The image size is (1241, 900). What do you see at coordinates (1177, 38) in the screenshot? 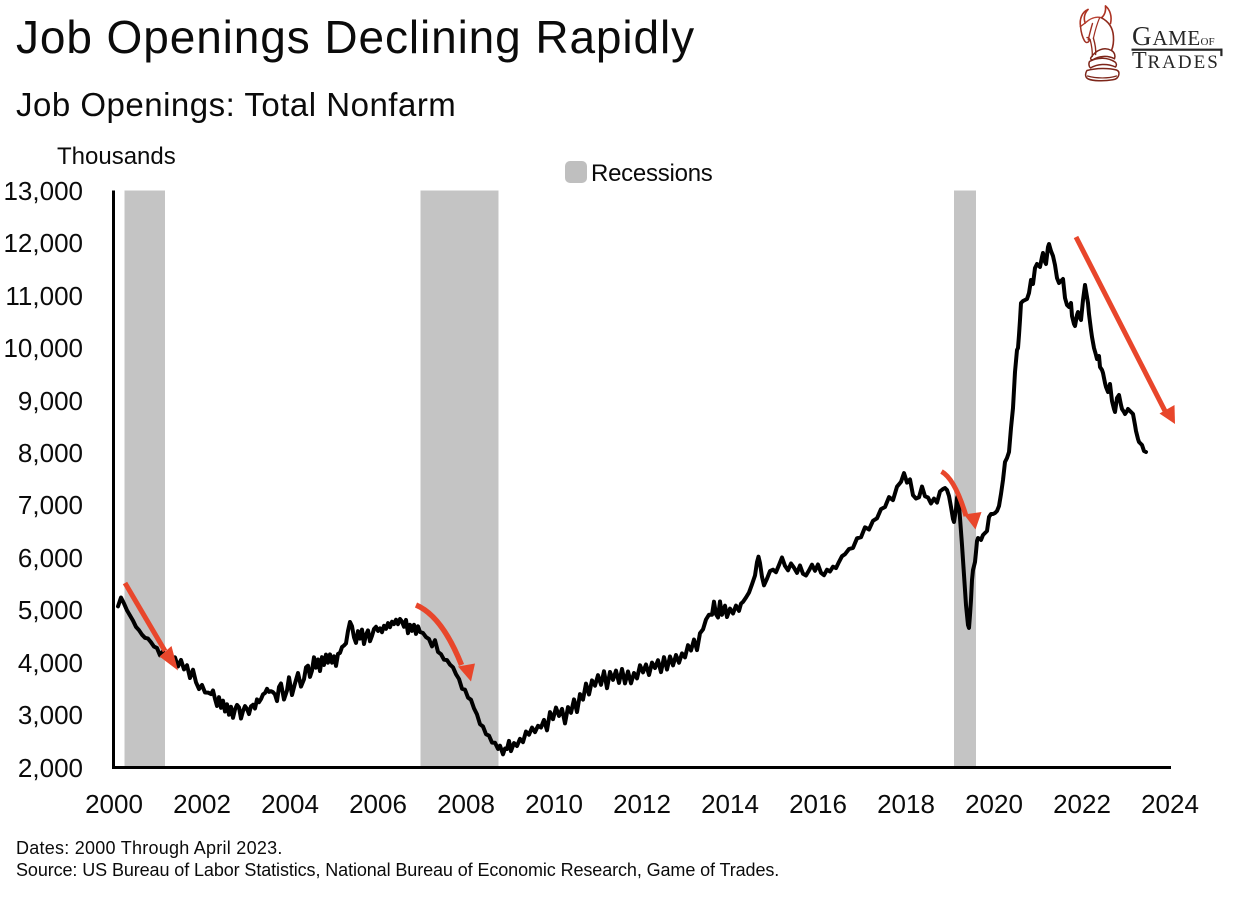
I see `svg-text: AME` at bounding box center [1177, 38].